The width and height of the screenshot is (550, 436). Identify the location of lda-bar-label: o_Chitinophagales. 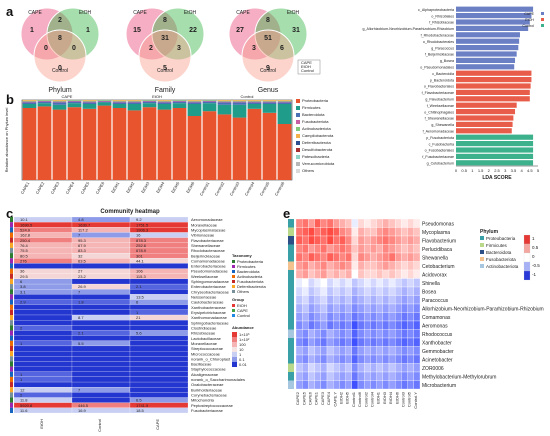
(439, 112).